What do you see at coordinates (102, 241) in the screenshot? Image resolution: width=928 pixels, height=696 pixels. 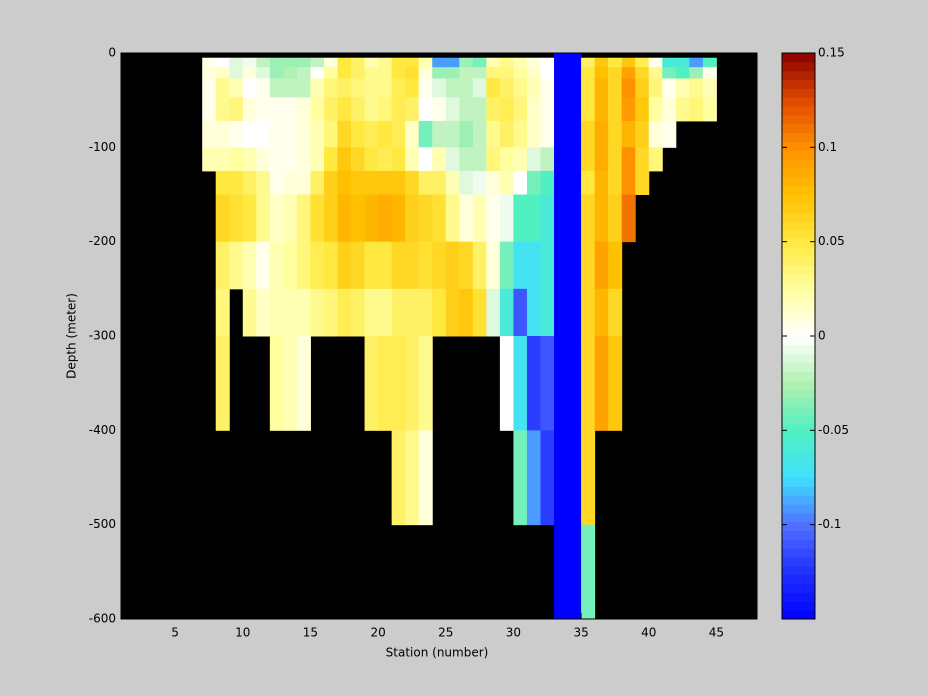 I see `y-tick-label: -200` at bounding box center [102, 241].